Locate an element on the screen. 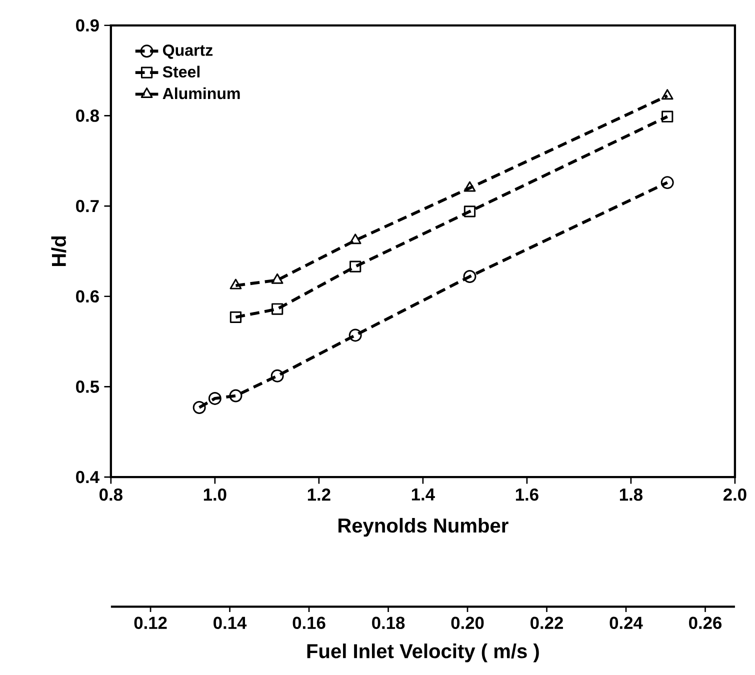  x-tick-label: 2.0 is located at coordinates (734, 494).